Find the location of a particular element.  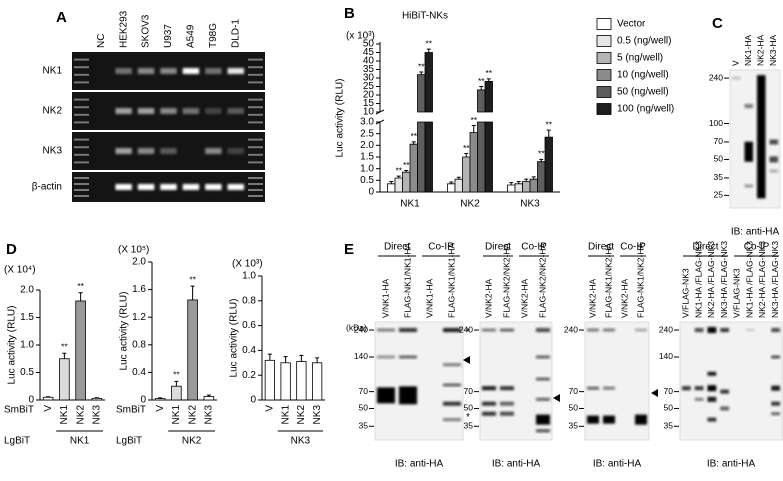

lane-label: FLAG-NK1/NK2-HA is located at coordinates (640, 280).